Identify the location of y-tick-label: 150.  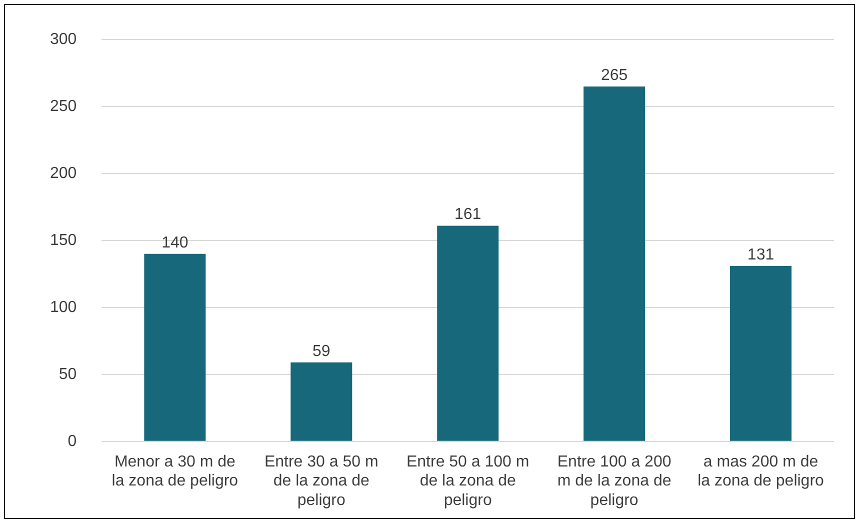
(63, 240).